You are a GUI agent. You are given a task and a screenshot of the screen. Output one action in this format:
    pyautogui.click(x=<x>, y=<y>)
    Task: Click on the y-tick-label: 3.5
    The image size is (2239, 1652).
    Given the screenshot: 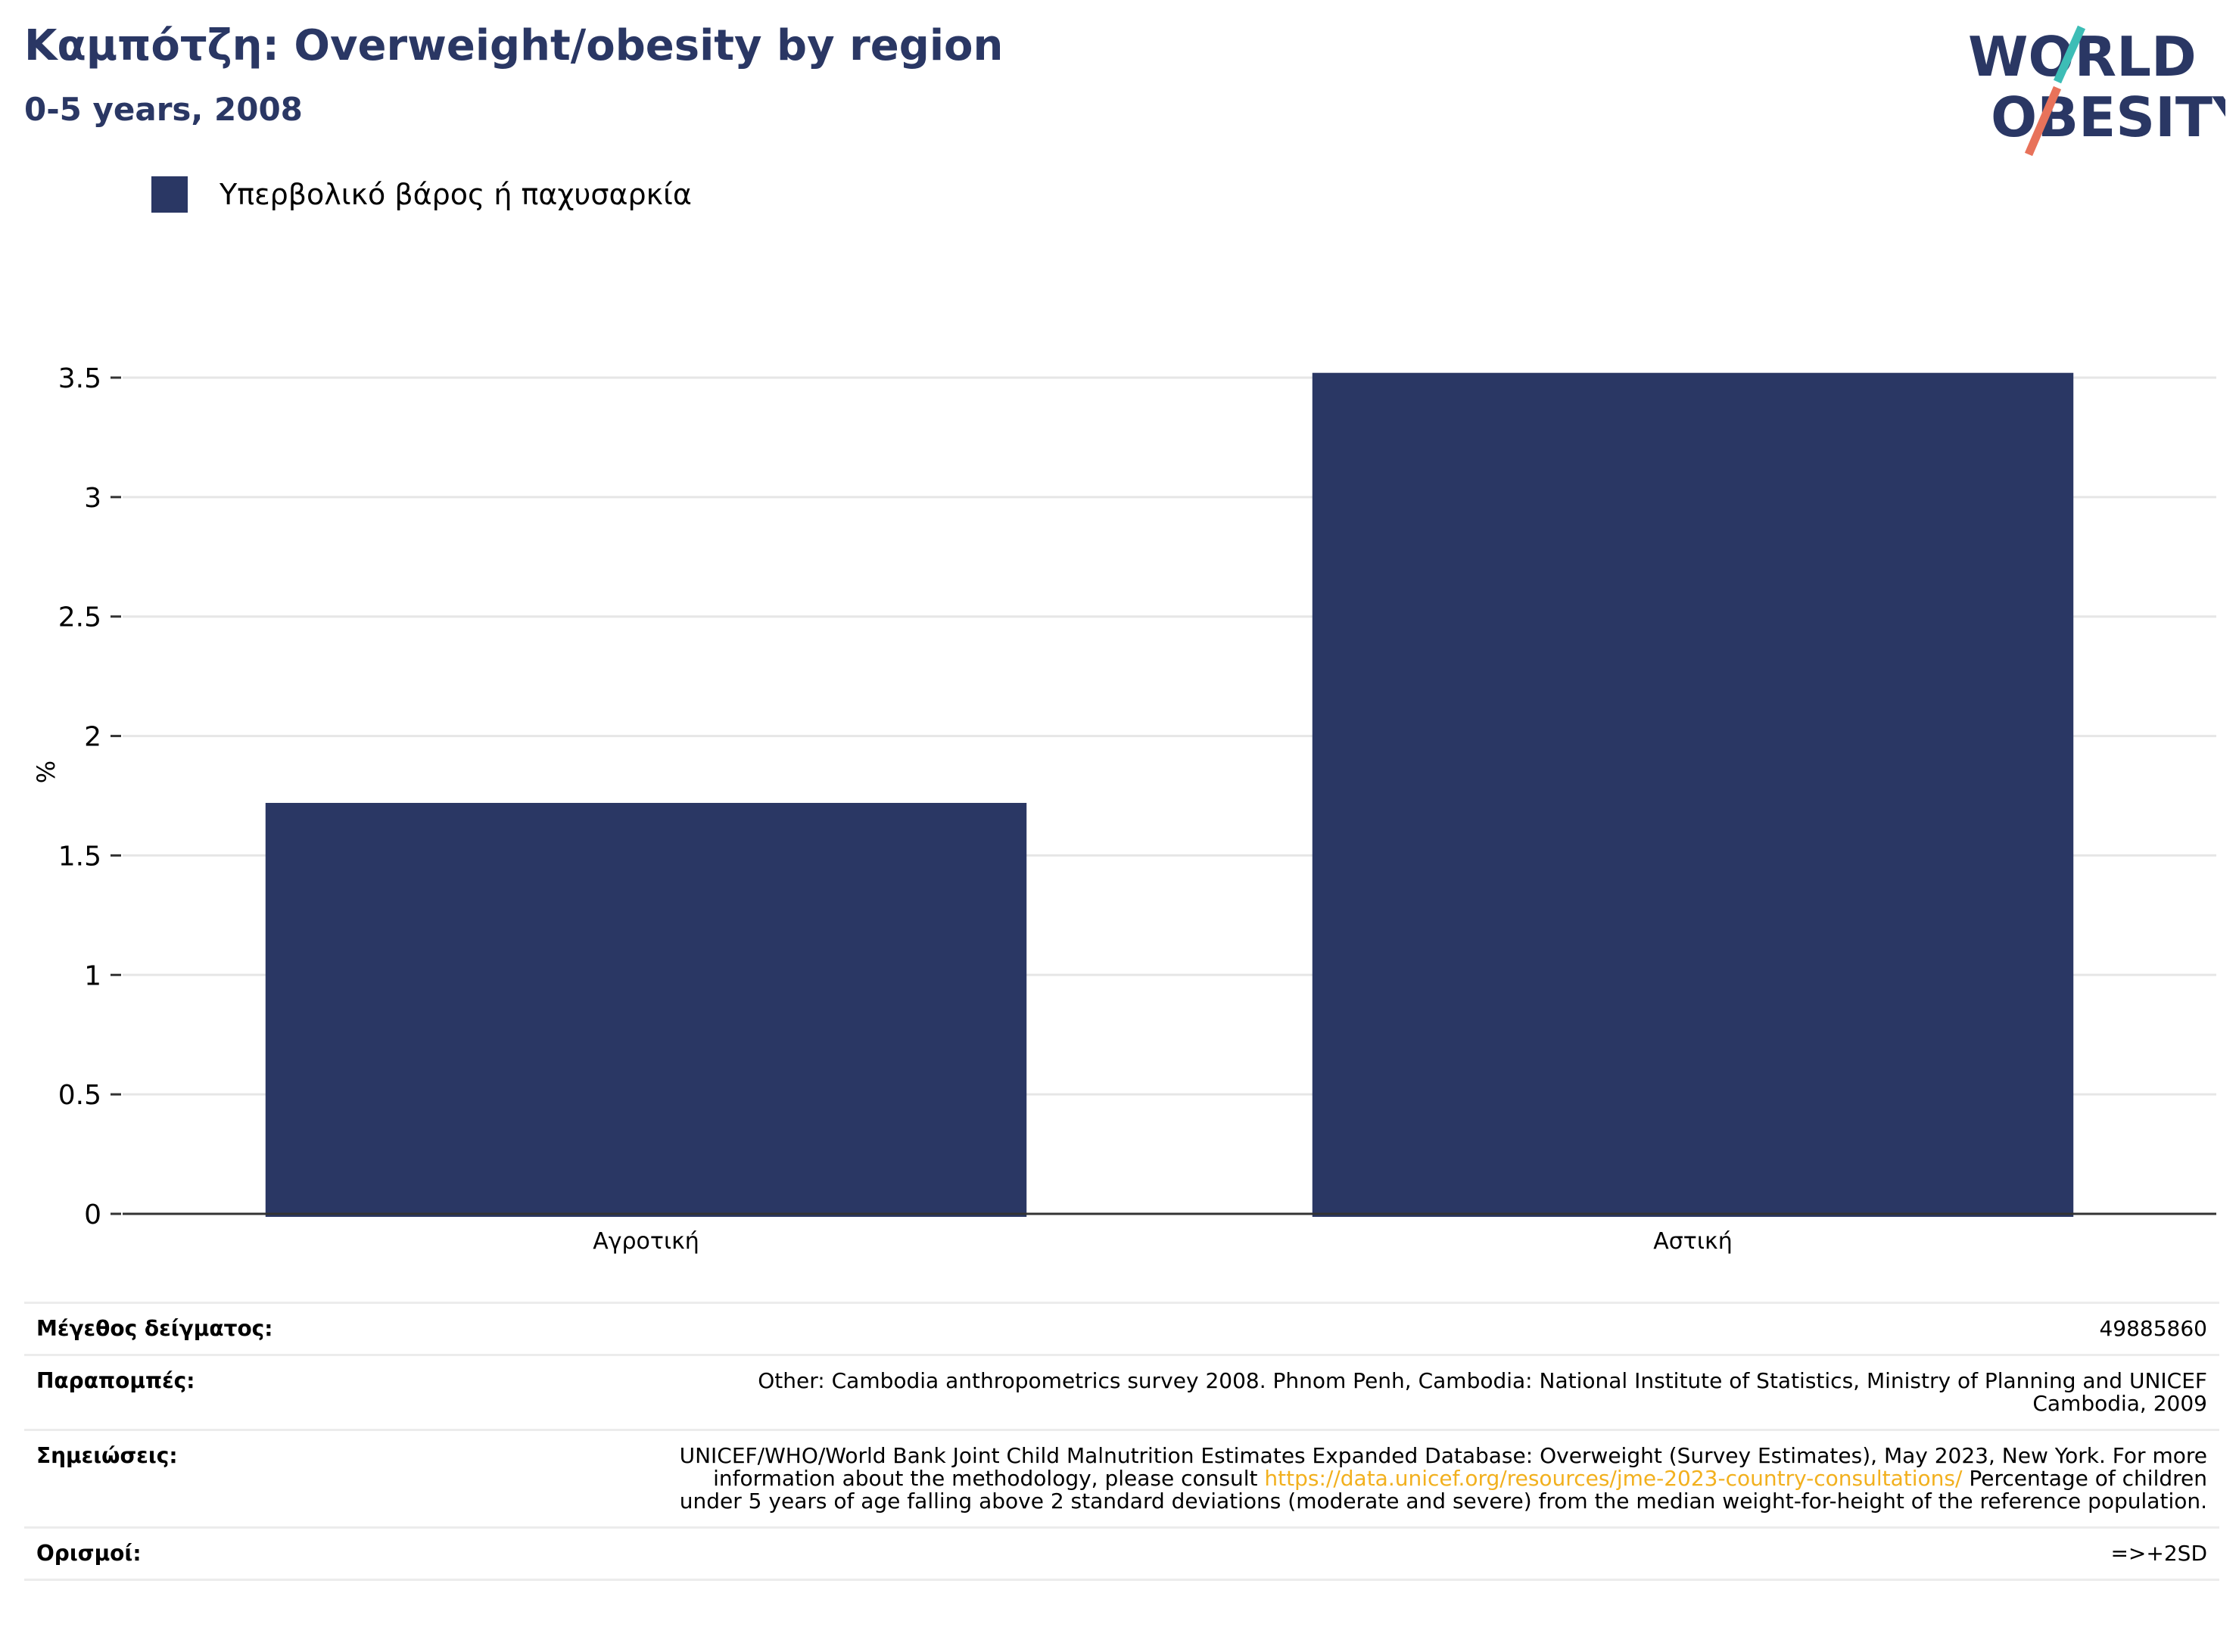 What is the action you would take?
    pyautogui.click(x=80, y=378)
    